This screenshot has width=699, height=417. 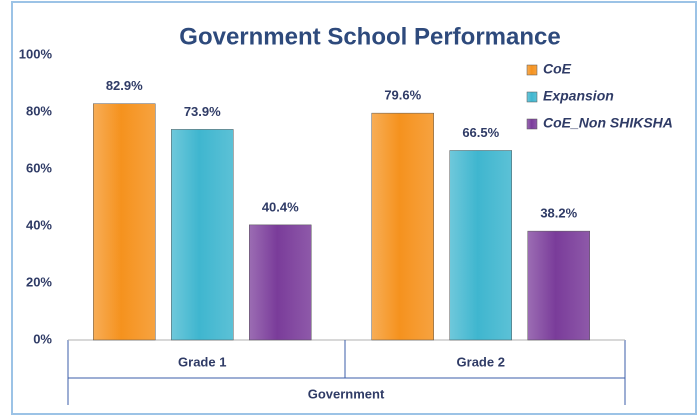 What do you see at coordinates (578, 96) in the screenshot?
I see `legend-label: Expansion` at bounding box center [578, 96].